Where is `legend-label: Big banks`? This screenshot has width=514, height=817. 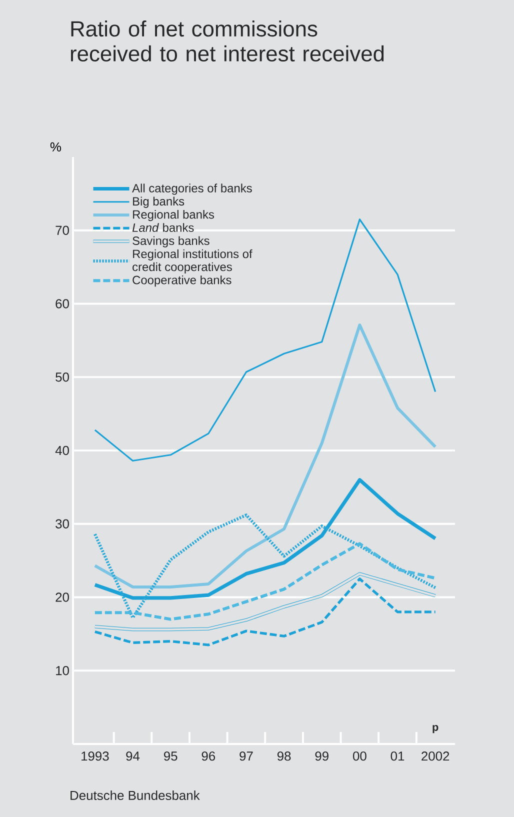 legend-label: Big banks is located at coordinates (158, 202).